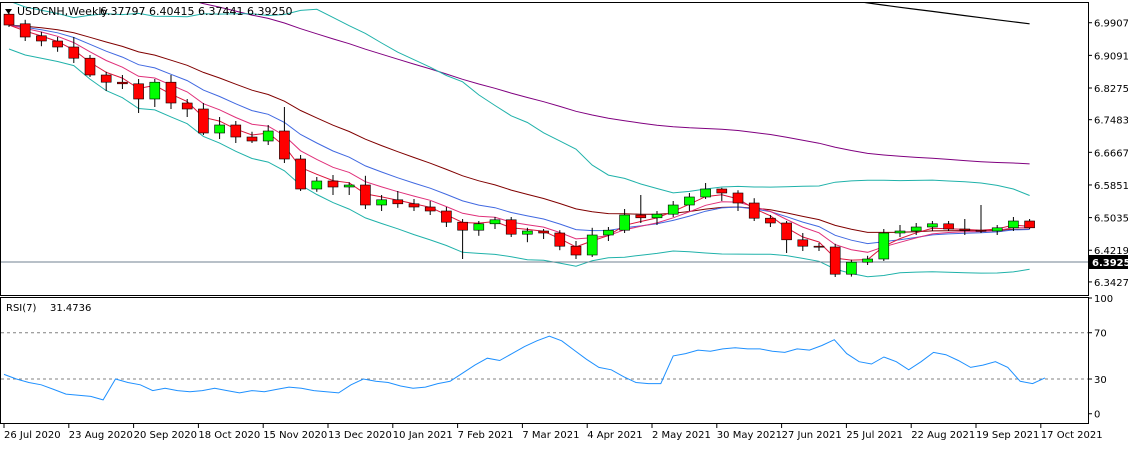  What do you see at coordinates (295, 435) in the screenshot?
I see `time-tick-label: 15 Nov 2020` at bounding box center [295, 435].